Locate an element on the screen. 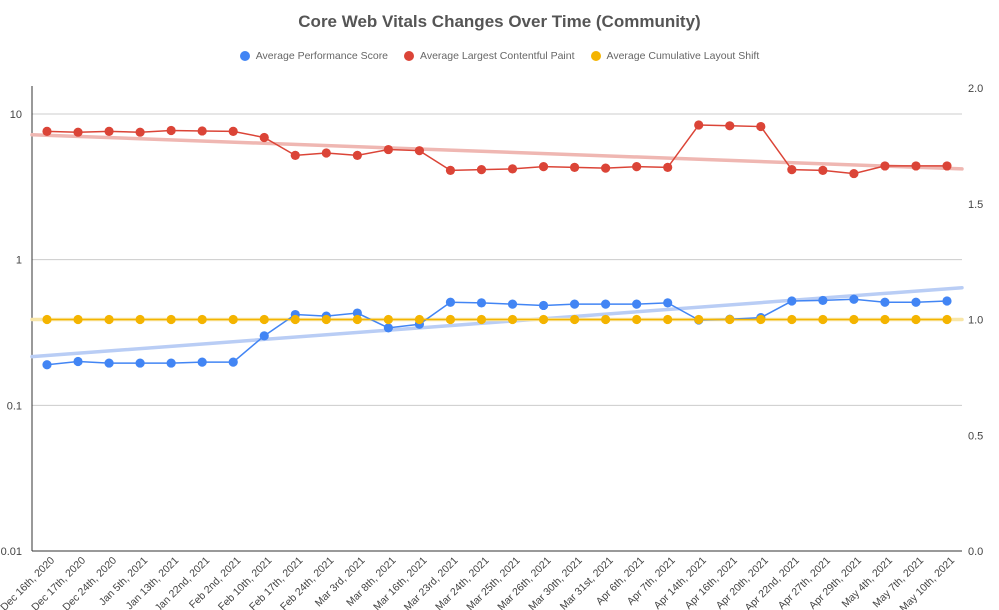 The width and height of the screenshot is (999, 610). legend-swatch-lcp is located at coordinates (409, 56).